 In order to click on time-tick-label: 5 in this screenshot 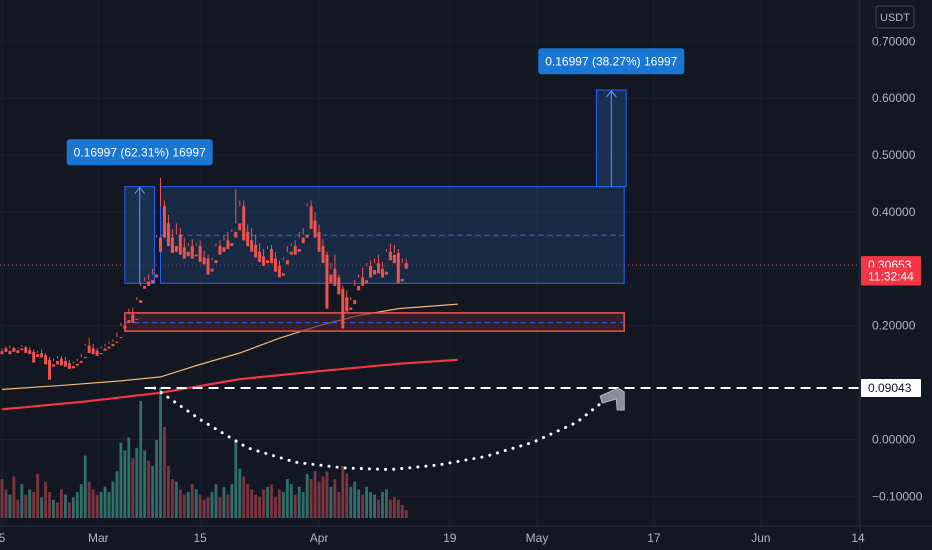, I will do `click(3, 538)`.